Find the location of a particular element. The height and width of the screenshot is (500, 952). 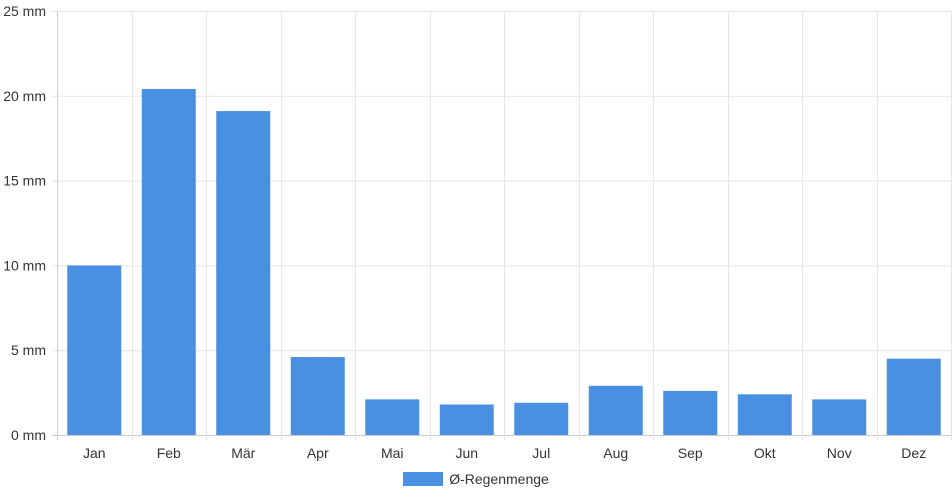

x-tick-label: Mär is located at coordinates (243, 453).